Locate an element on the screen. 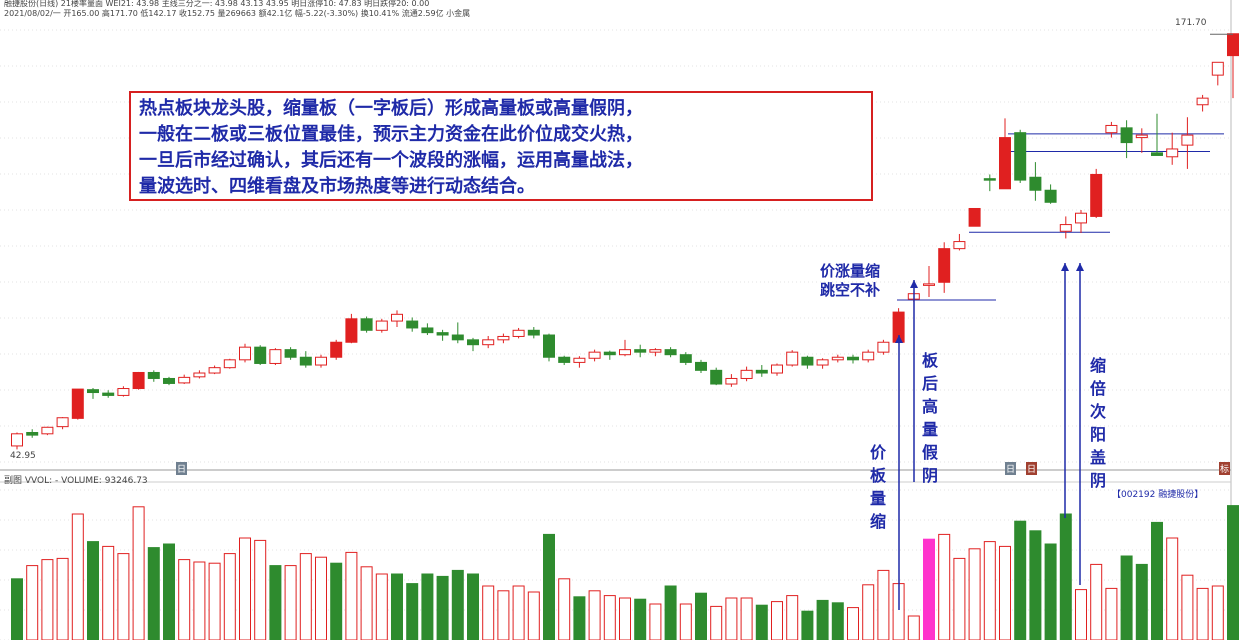  post-board-fake-yin-label: 板后高量假阴 is located at coordinates (929, 418).